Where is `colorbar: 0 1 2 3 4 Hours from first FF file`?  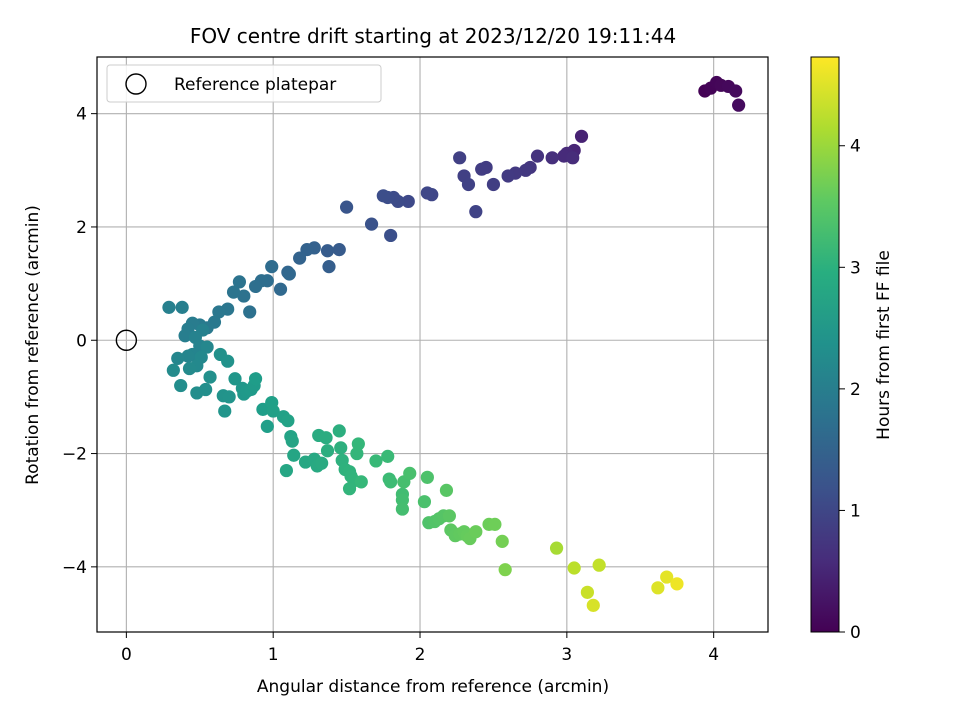
colorbar: 0 1 2 3 4 Hours from first FF file is located at coordinates (852, 349).